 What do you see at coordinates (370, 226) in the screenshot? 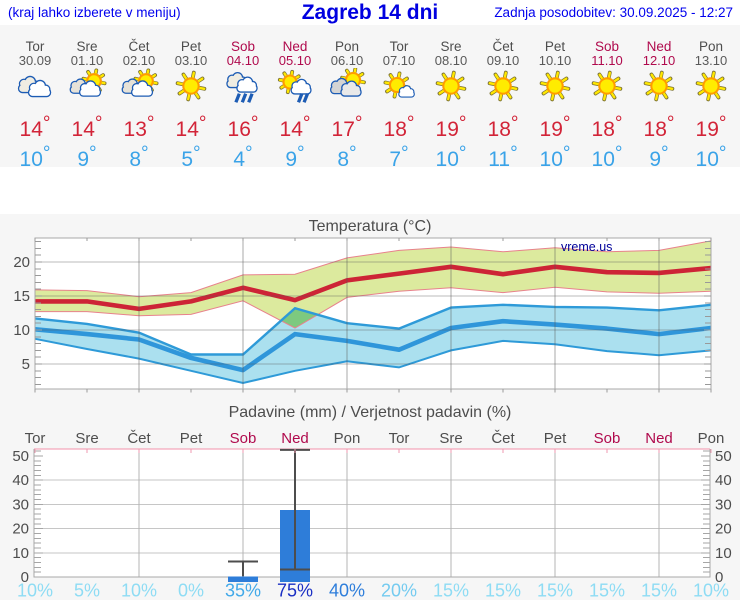
I see `svg-text: Temperatura (°C)` at bounding box center [370, 226].